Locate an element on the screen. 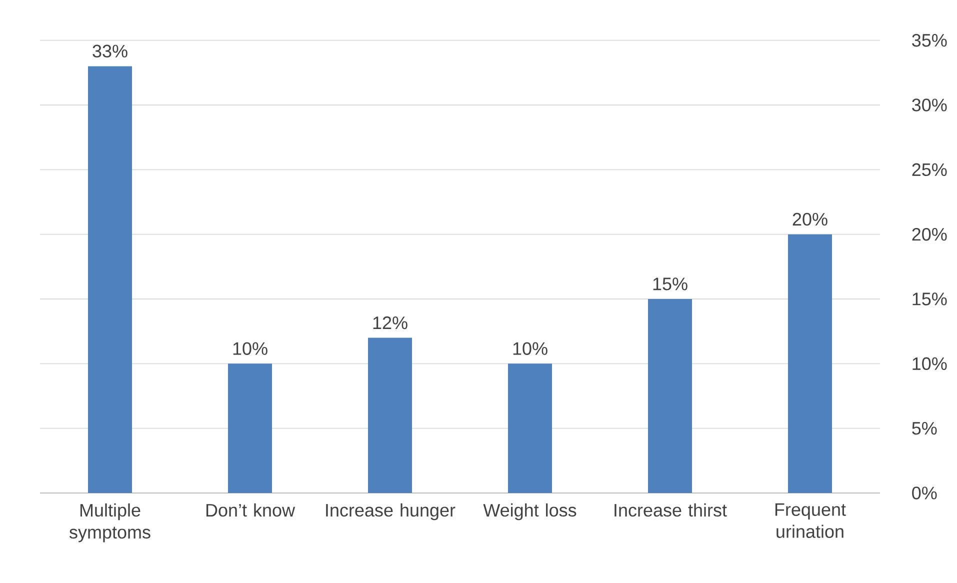  y-tick-label: 20% is located at coordinates (929, 234).